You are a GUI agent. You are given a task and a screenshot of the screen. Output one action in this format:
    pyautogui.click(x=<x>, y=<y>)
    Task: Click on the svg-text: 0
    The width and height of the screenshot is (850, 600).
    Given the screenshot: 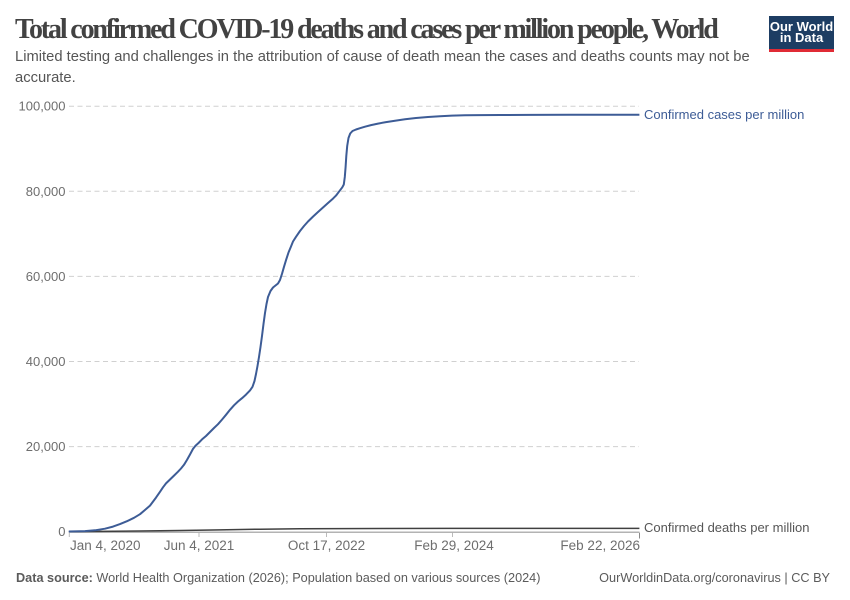 What is the action you would take?
    pyautogui.click(x=61, y=531)
    